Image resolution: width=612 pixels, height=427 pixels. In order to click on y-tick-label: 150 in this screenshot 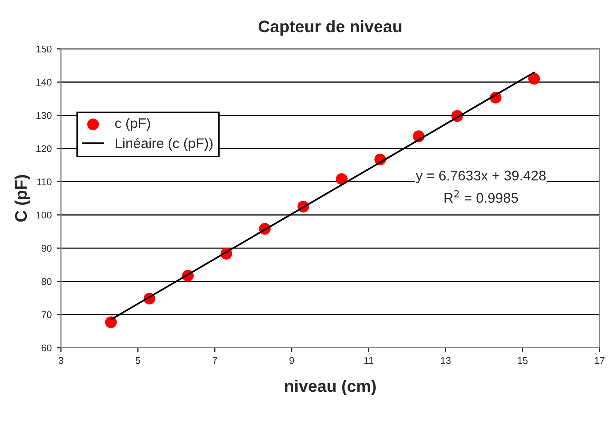, I will do `click(44, 49)`.